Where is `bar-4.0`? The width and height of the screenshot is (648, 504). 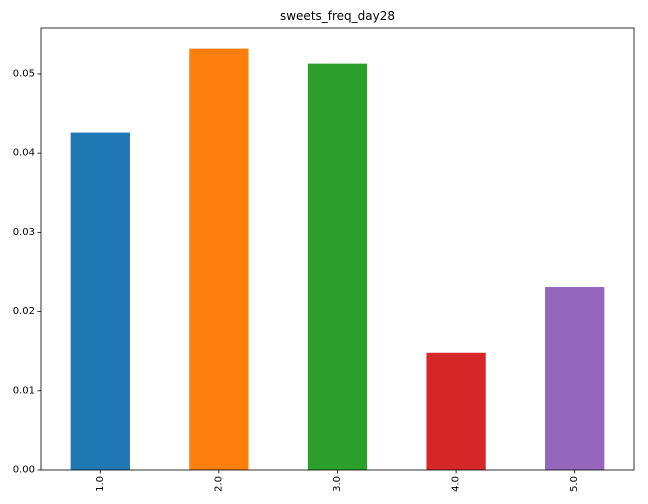
bar-4.0 is located at coordinates (456, 411).